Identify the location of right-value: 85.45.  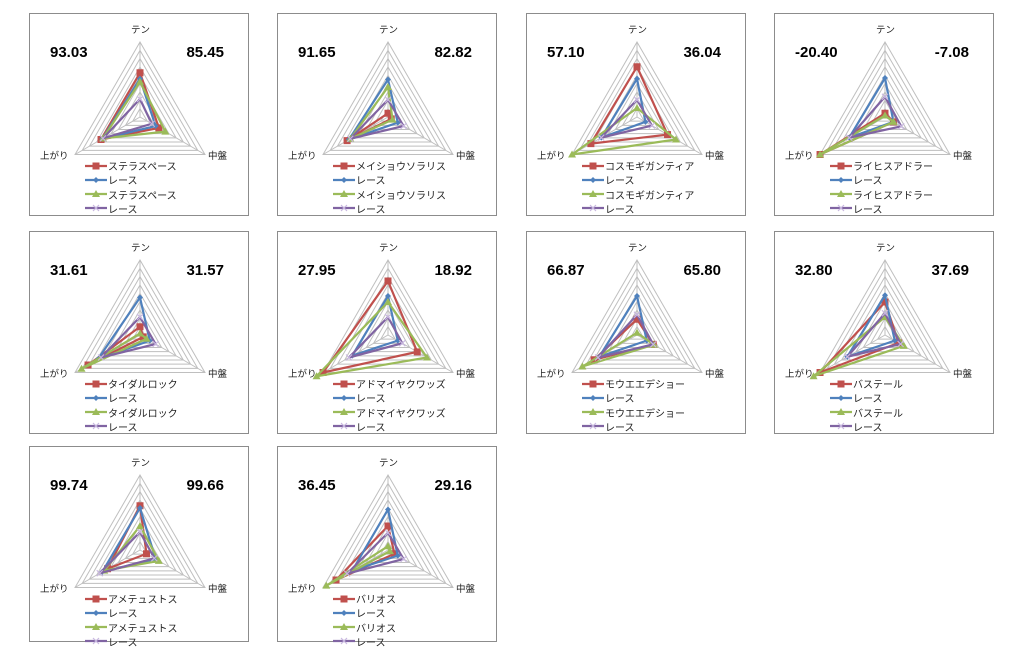
(205, 52).